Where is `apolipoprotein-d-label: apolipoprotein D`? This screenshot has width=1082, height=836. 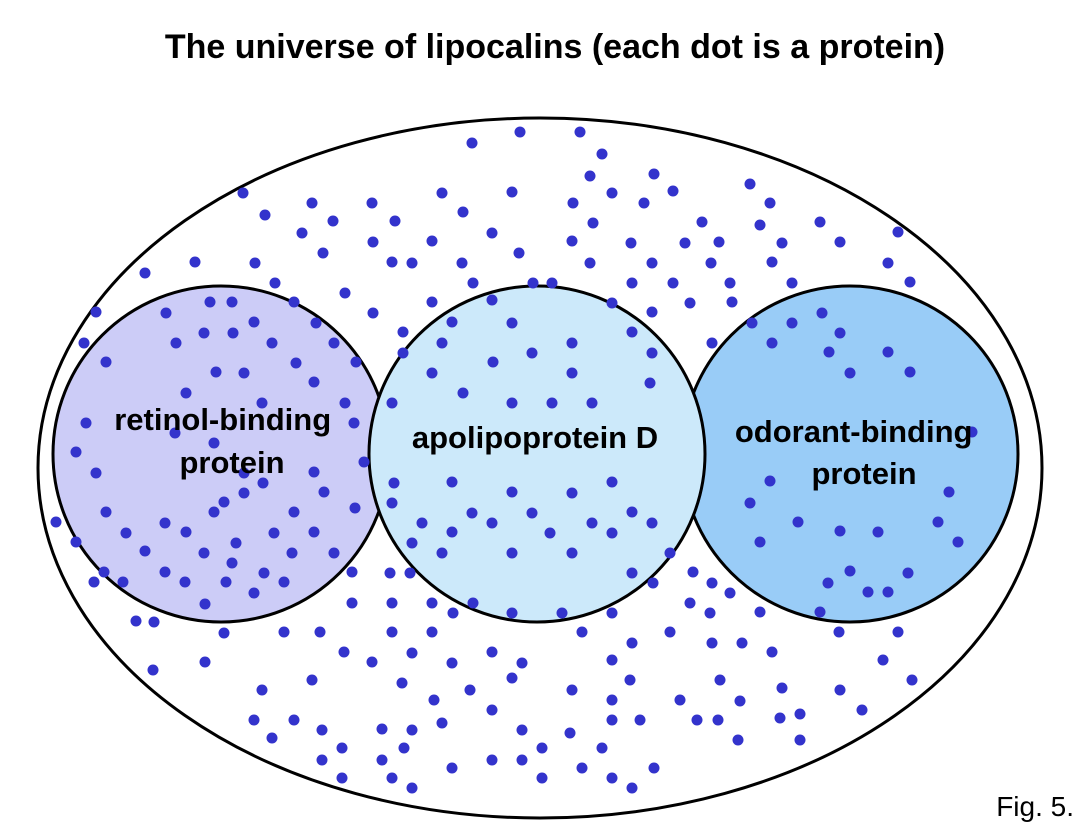 apolipoprotein-d-label: apolipoprotein D is located at coordinates (535, 437).